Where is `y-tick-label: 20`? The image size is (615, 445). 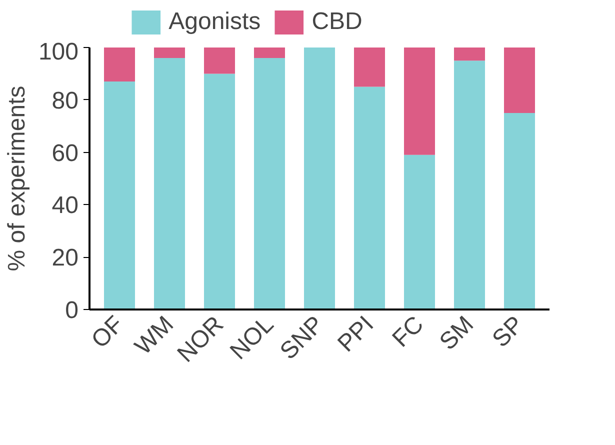 y-tick-label: 20 is located at coordinates (65, 258).